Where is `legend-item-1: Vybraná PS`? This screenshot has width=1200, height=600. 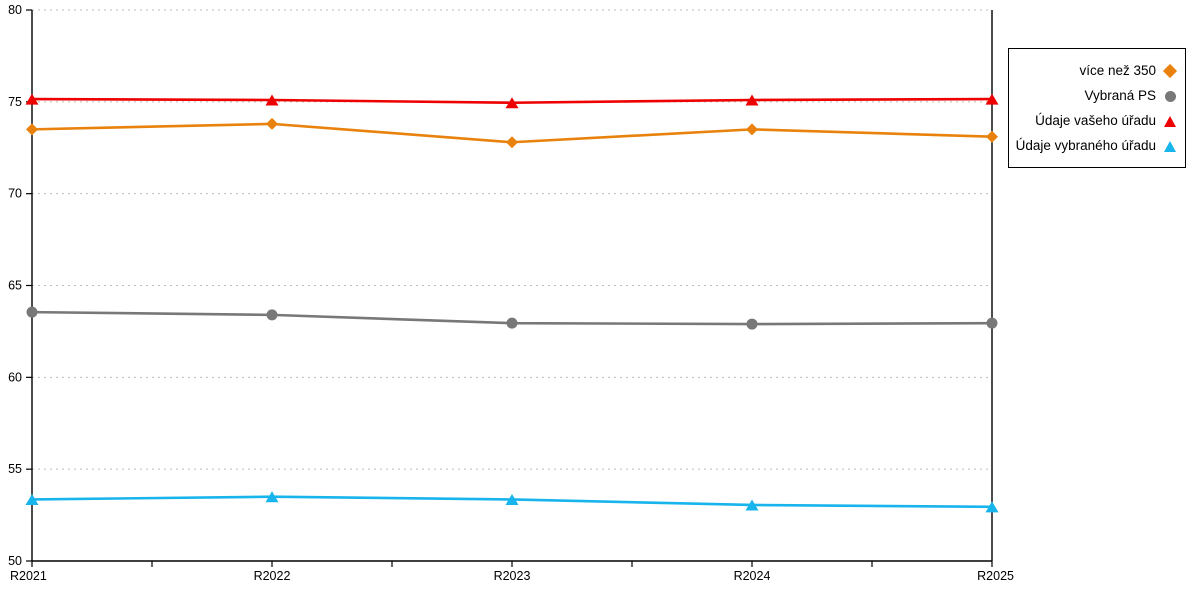 legend-item-1: Vybraná PS is located at coordinates (1096, 95).